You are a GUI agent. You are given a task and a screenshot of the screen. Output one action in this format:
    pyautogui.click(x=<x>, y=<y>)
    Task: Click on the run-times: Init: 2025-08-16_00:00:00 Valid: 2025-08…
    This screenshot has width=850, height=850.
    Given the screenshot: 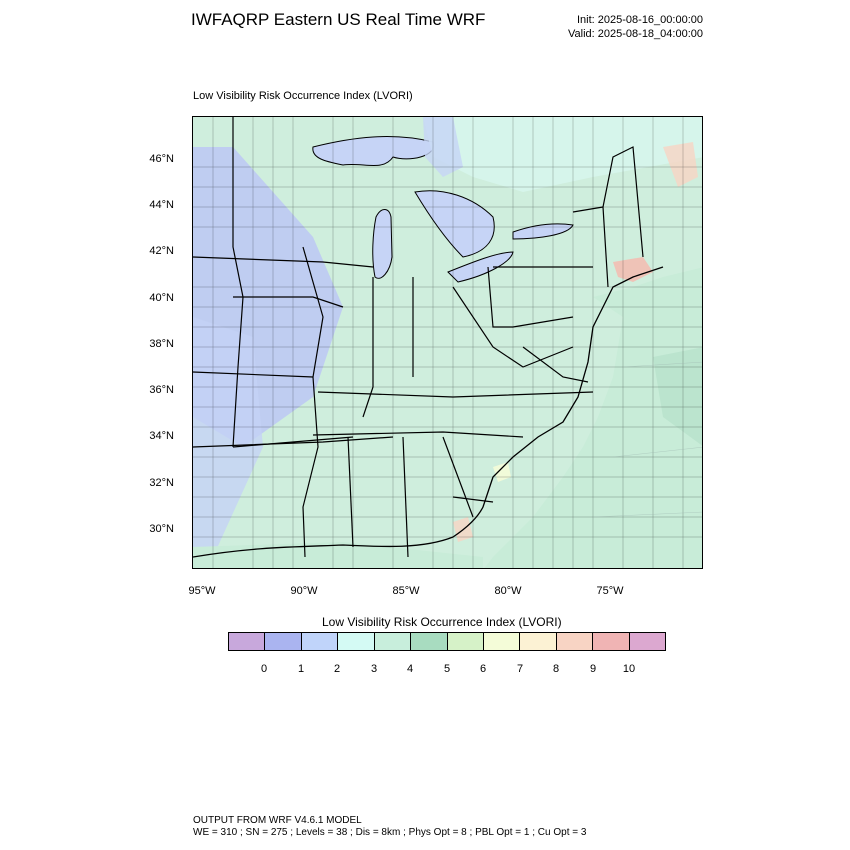 What is the action you would take?
    pyautogui.click(x=631, y=27)
    